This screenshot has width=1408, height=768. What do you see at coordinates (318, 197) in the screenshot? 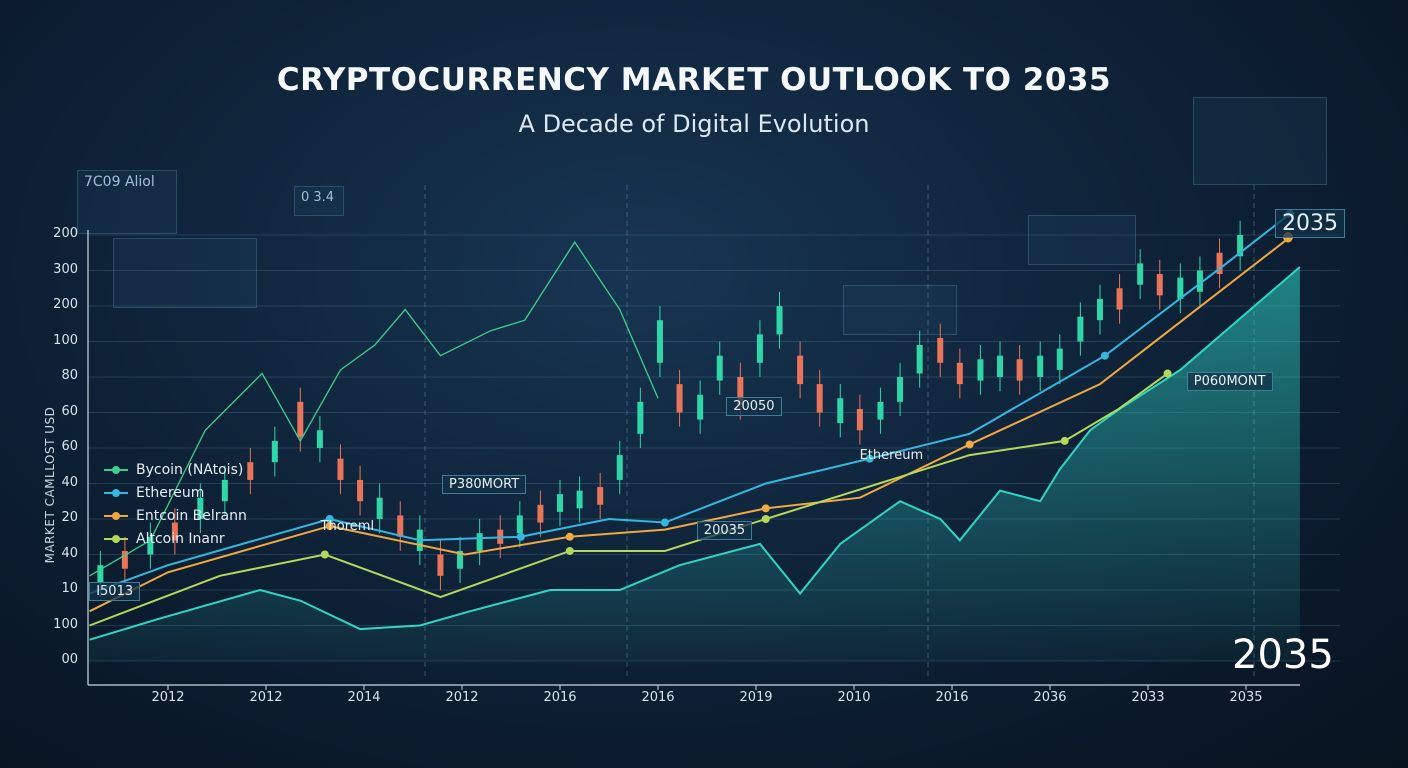
I see `panel-text: 0 3.4` at bounding box center [318, 197].